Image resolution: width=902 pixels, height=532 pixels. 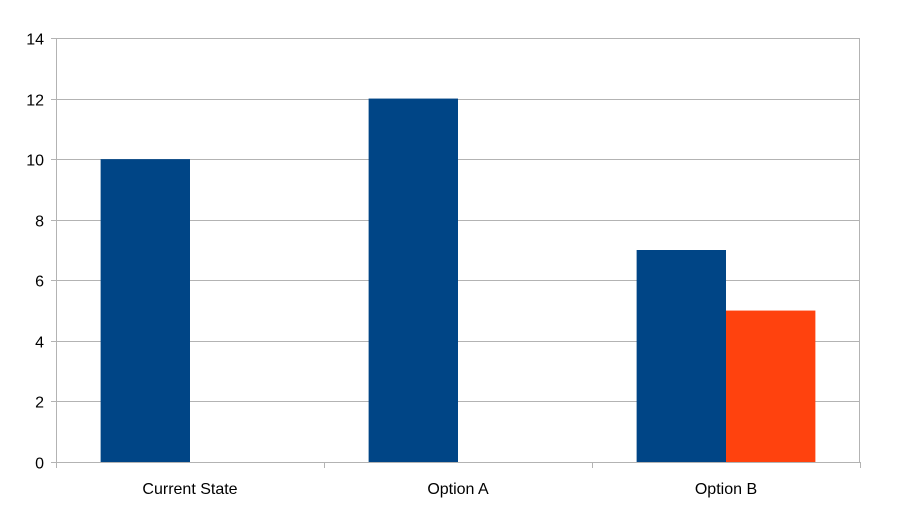 I want to click on y-tick-label: 12, so click(x=35, y=101).